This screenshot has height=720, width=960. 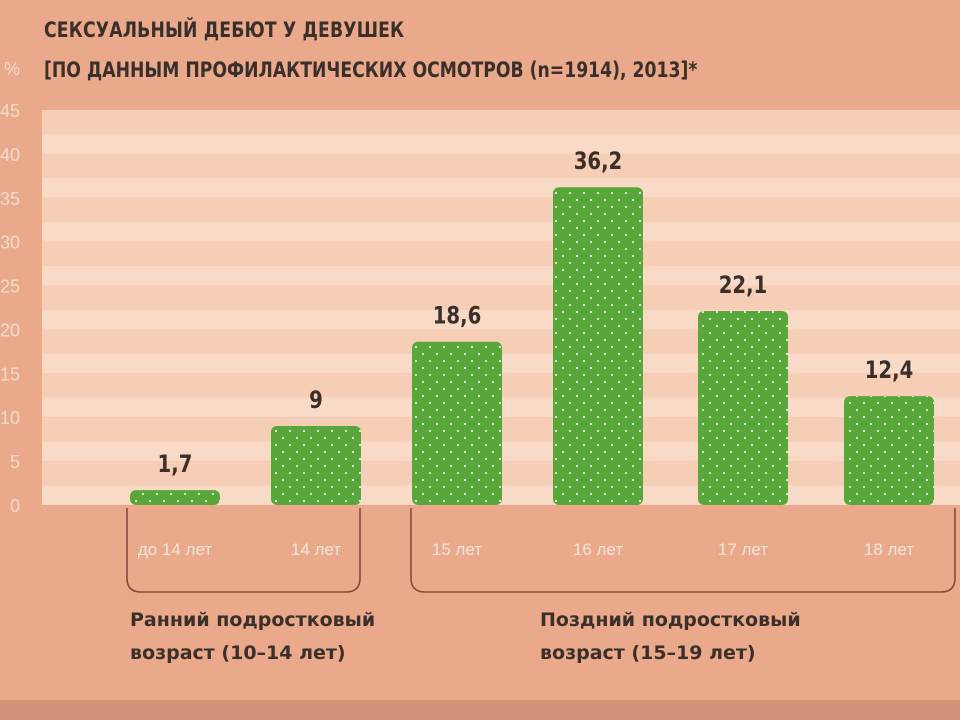 I want to click on y-tick-label: 15, so click(x=10, y=374).